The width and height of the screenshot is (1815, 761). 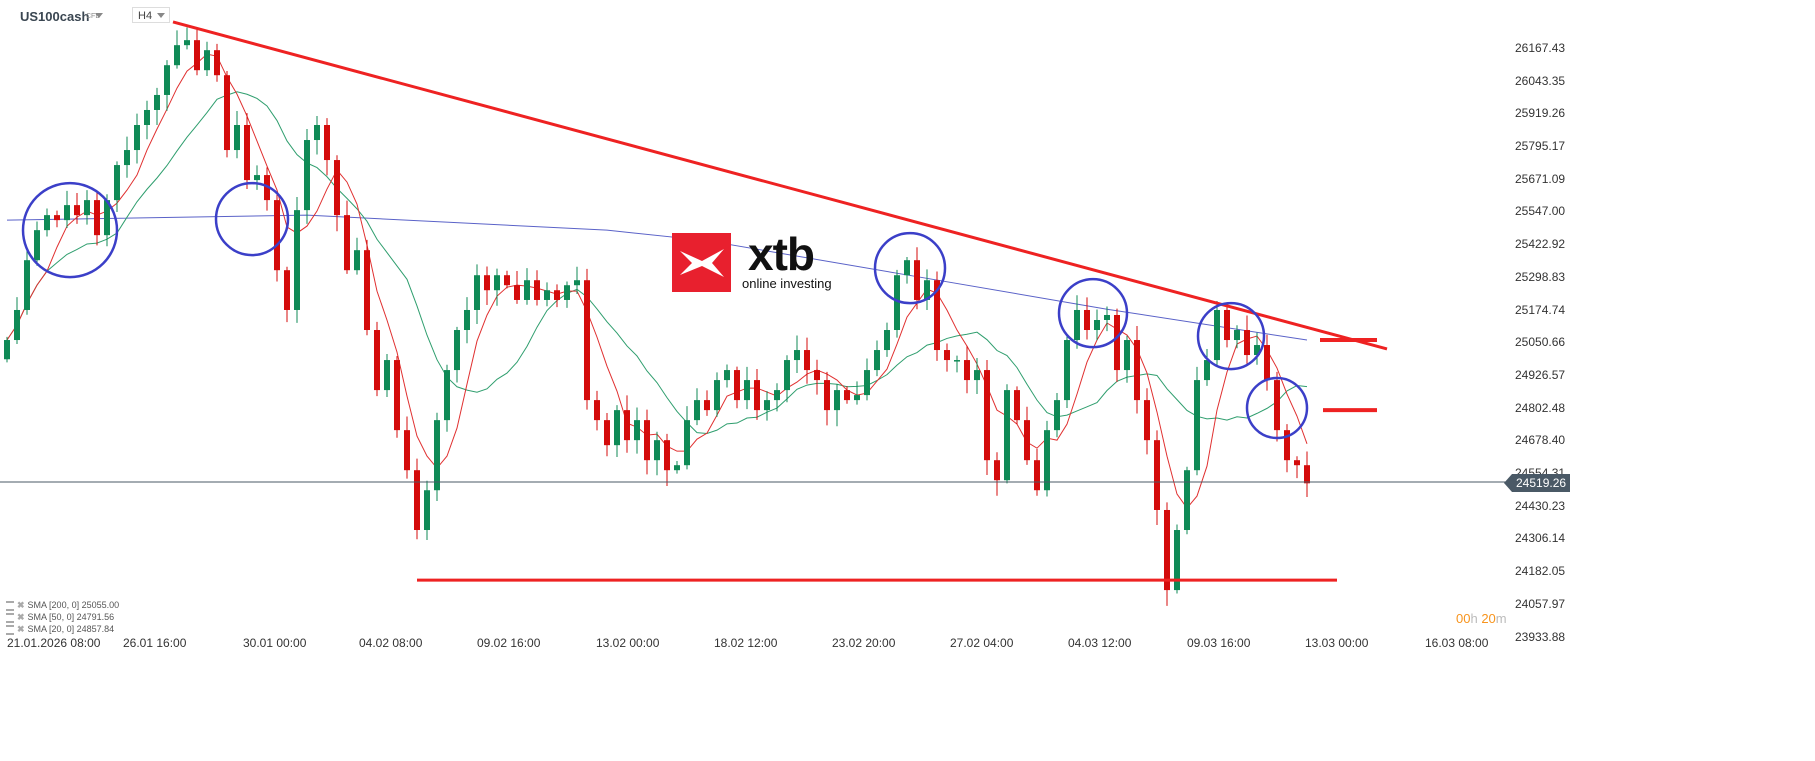 I want to click on timeframe-select: H4, so click(x=151, y=15).